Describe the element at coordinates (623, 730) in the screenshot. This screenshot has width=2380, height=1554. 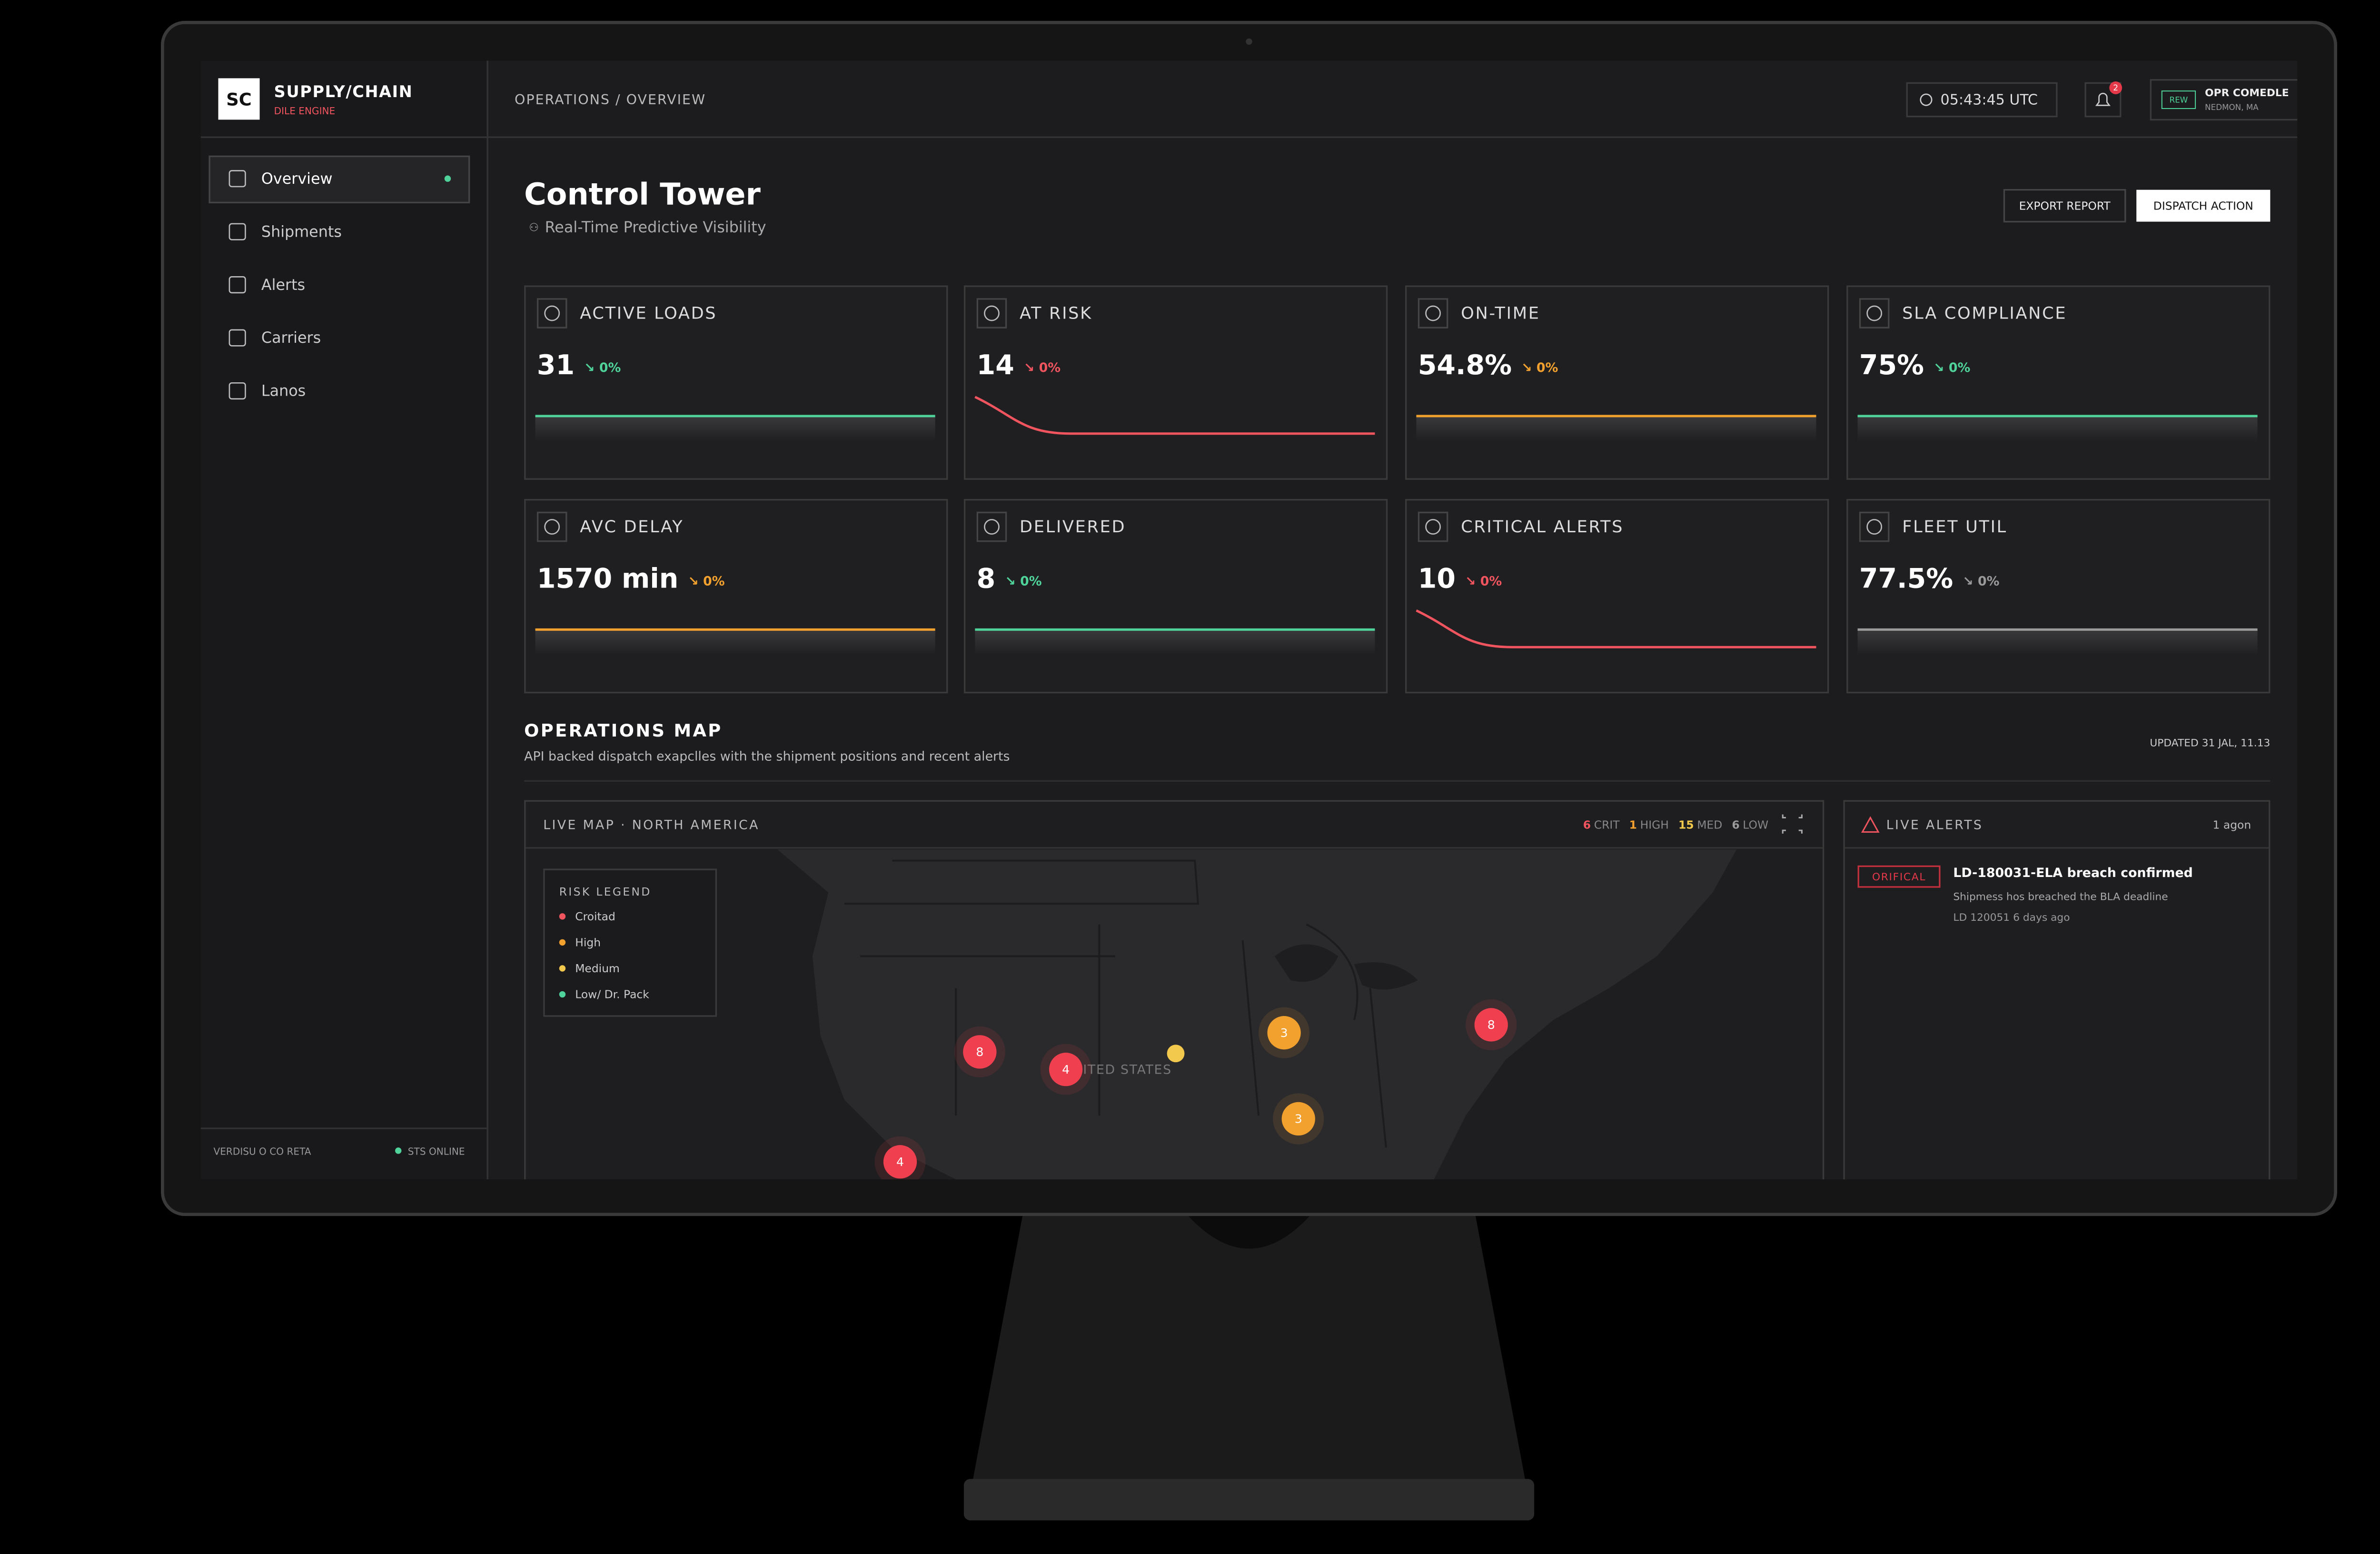
I see `section-title: OPERATIONS MAP` at that location.